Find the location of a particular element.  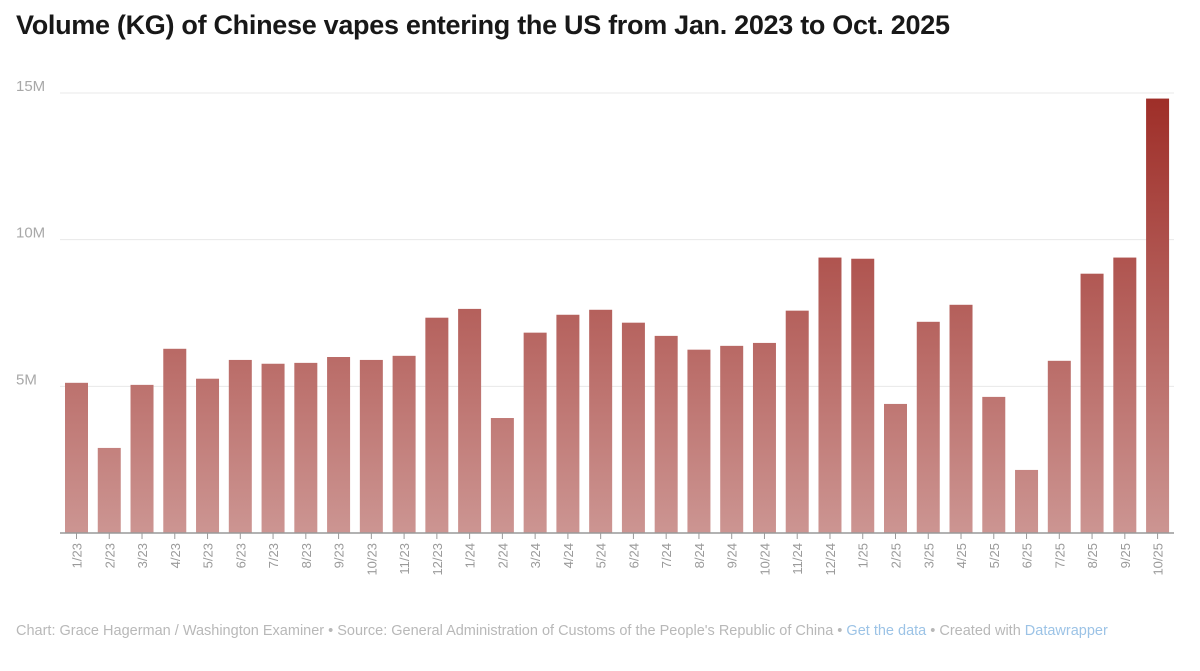

bar-8/23 is located at coordinates (306, 447).